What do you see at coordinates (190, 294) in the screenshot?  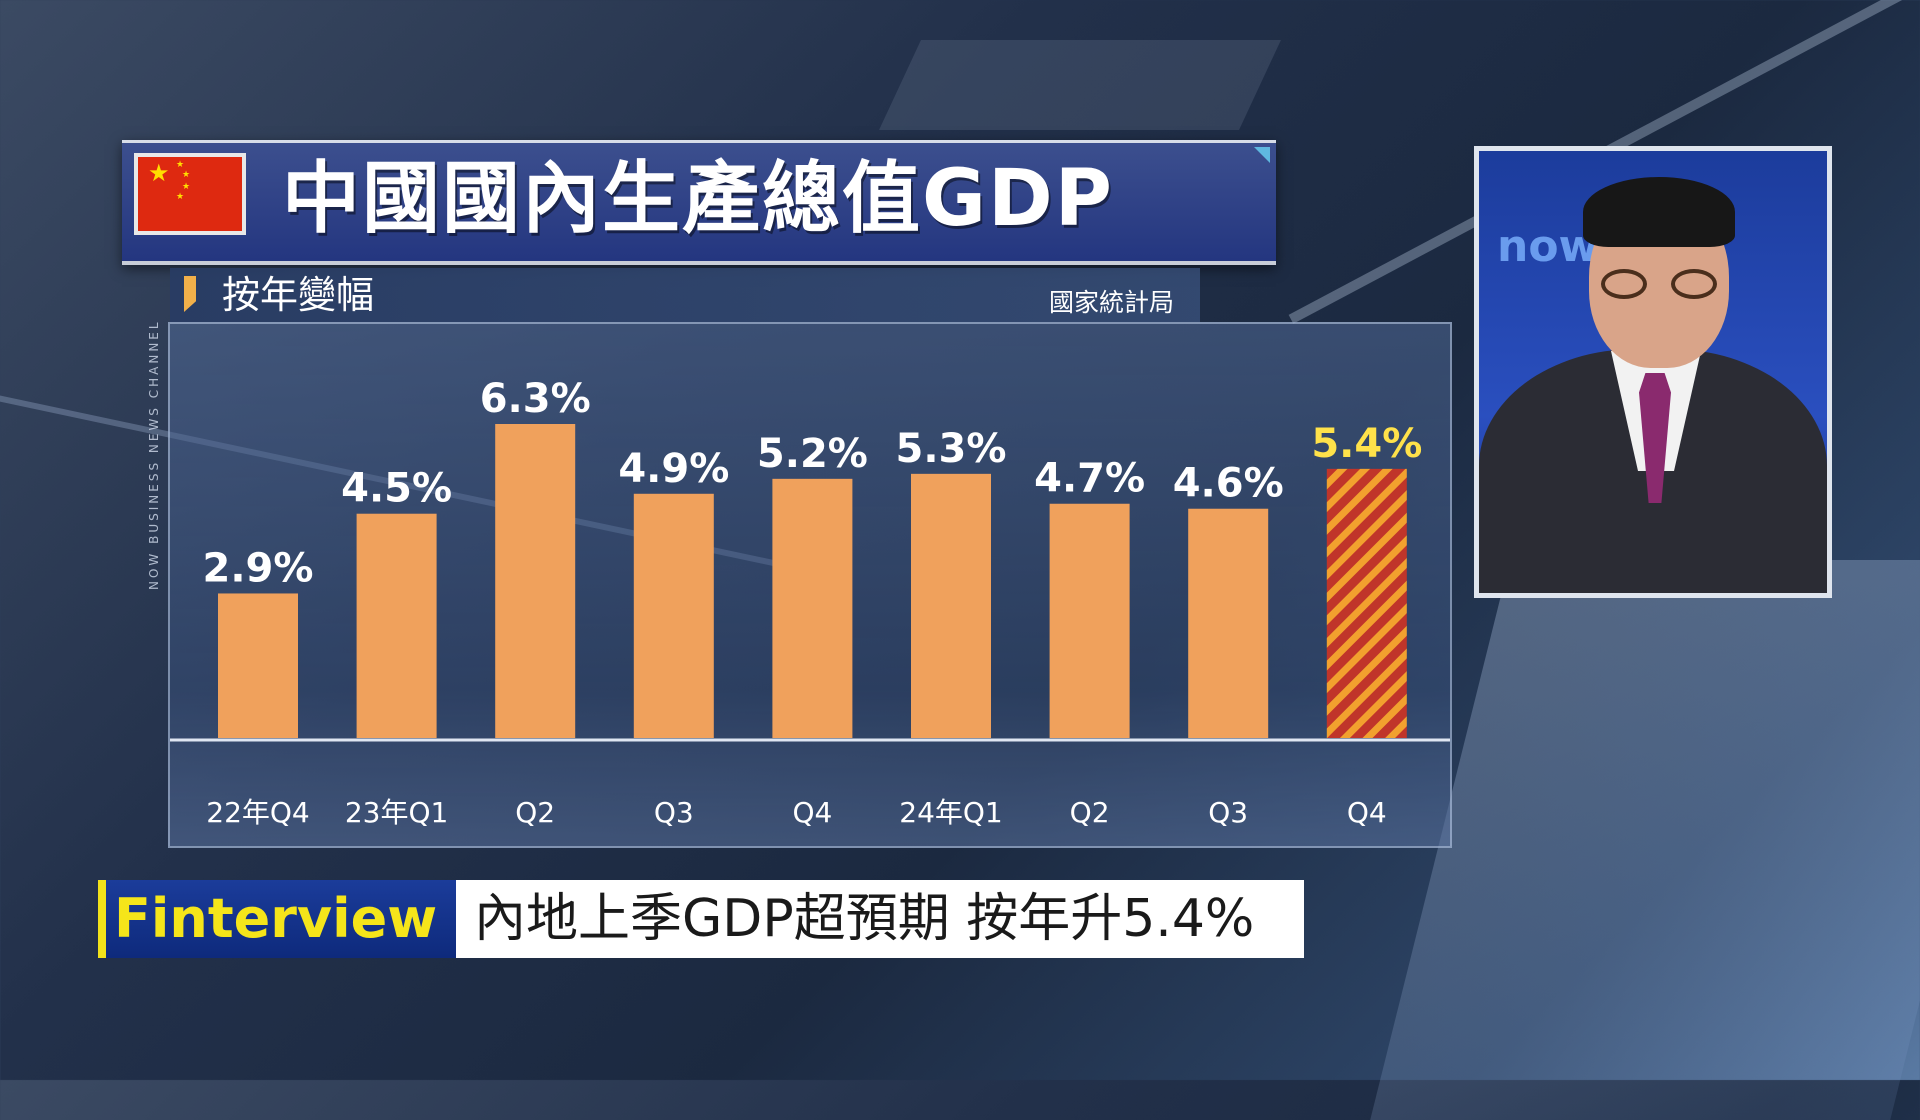 I see `marker-icon` at bounding box center [190, 294].